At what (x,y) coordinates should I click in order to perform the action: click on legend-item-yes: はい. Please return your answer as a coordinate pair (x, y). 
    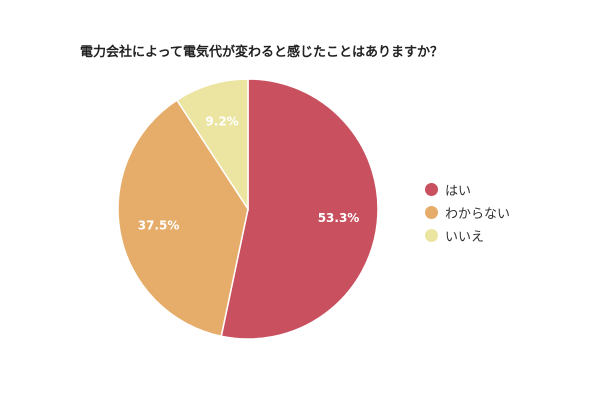
    Looking at the image, I should click on (467, 189).